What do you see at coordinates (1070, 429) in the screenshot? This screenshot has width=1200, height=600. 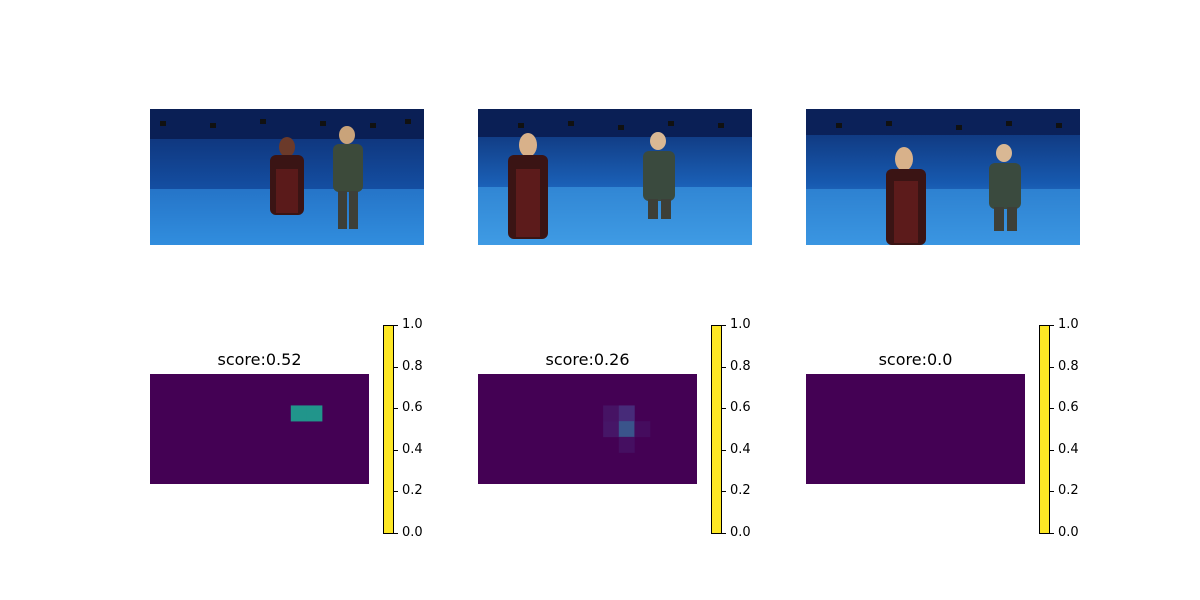 I see `colorbar-ticks-3: 0.0 0.2 0.4 0.6 0.8 1.0` at bounding box center [1070, 429].